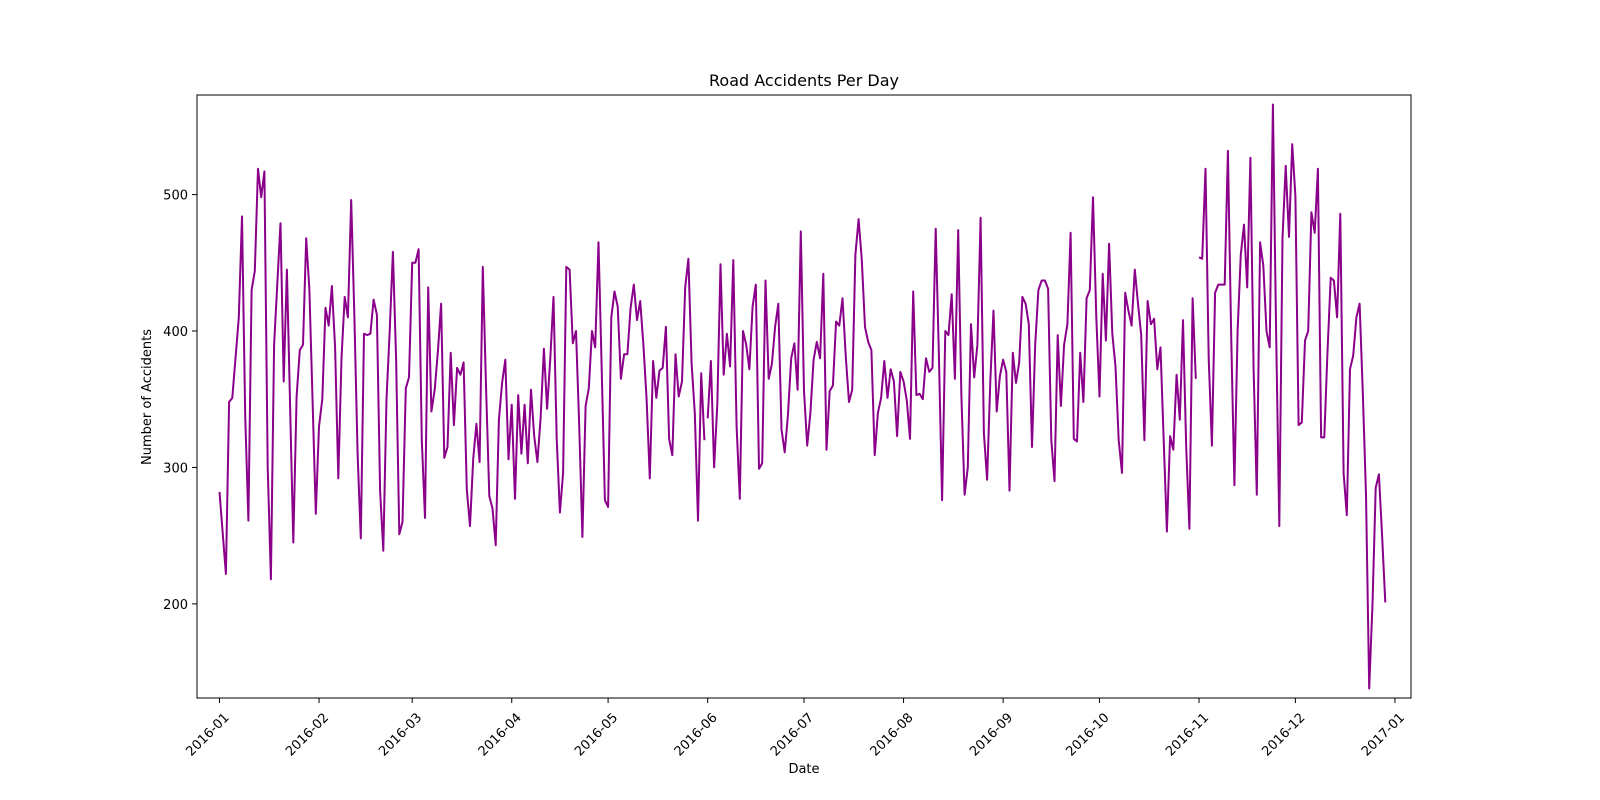 The height and width of the screenshot is (800, 1600). Describe the element at coordinates (208, 734) in the screenshot. I see `x-tick-label: 2016-01` at that location.